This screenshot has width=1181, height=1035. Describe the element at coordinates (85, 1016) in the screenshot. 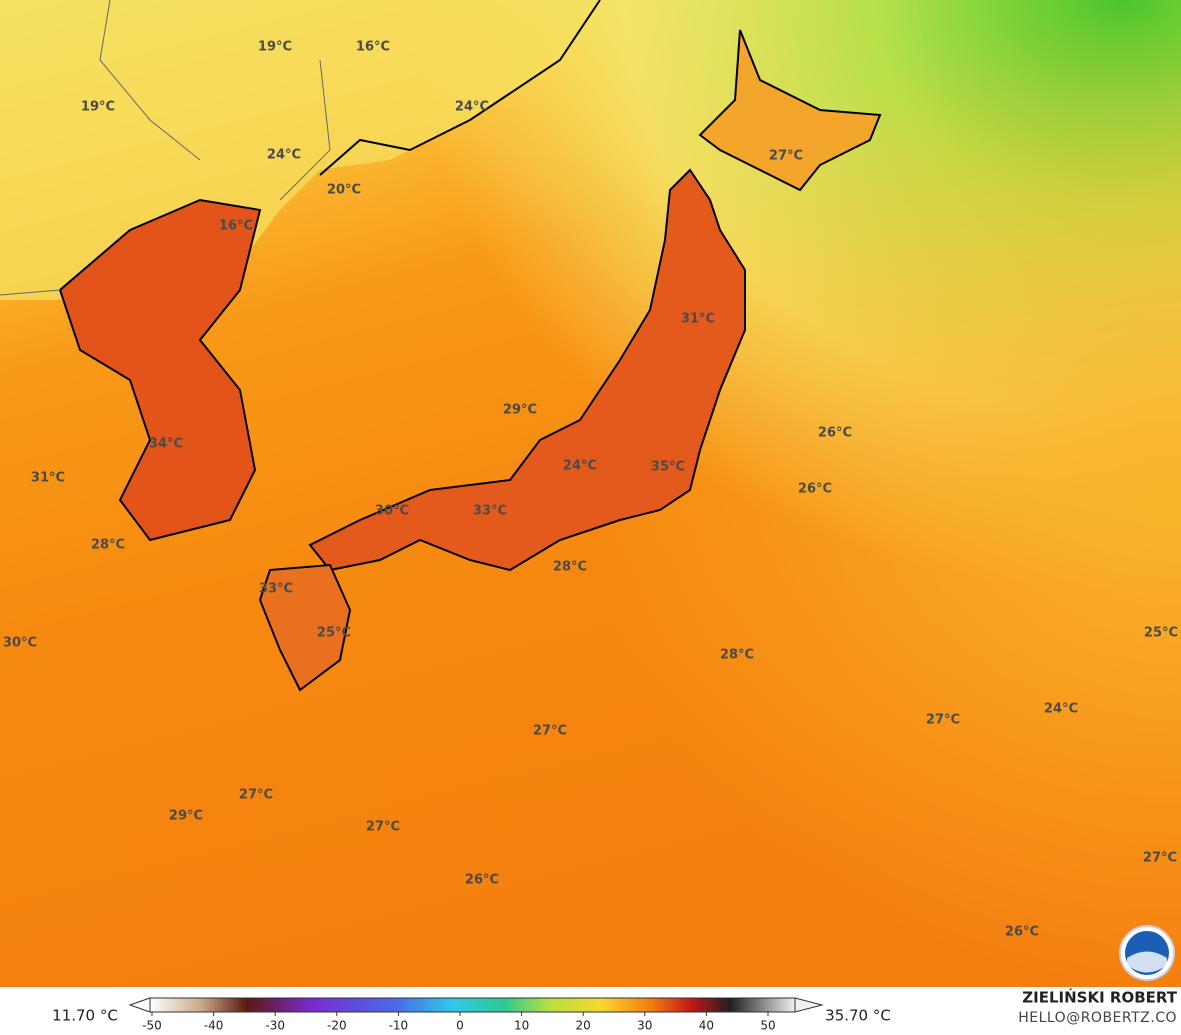

I see `colorbar-min: 11.70 °C` at that location.